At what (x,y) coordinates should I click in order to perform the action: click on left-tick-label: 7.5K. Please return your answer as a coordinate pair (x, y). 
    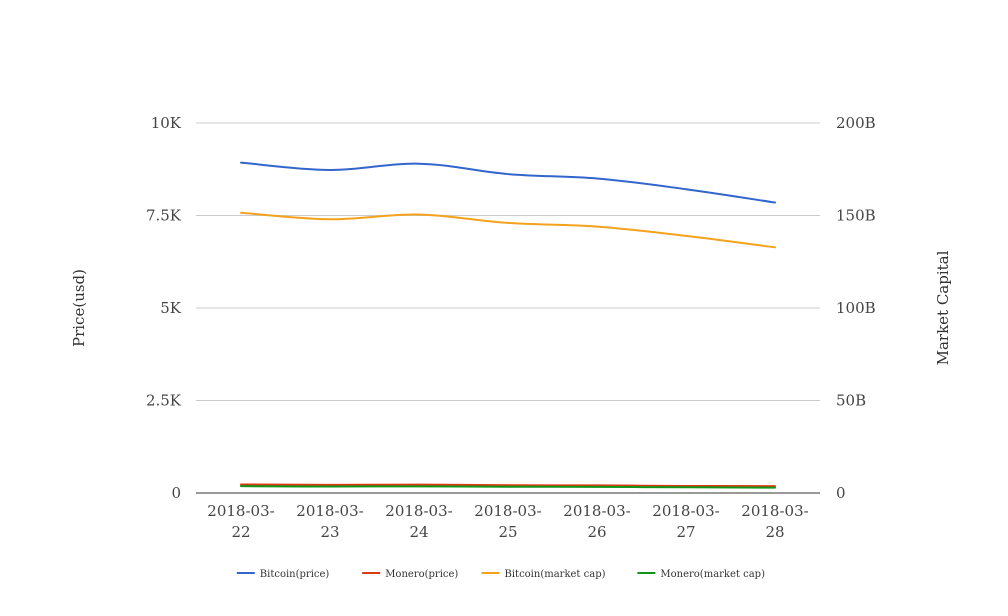
    Looking at the image, I should click on (164, 216).